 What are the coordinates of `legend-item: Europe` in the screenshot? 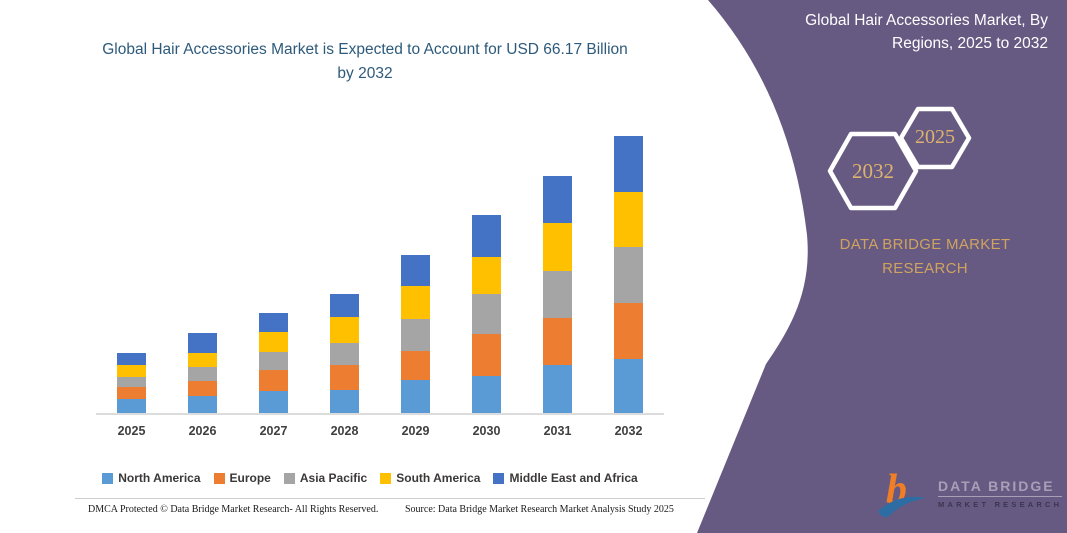 It's located at (242, 478).